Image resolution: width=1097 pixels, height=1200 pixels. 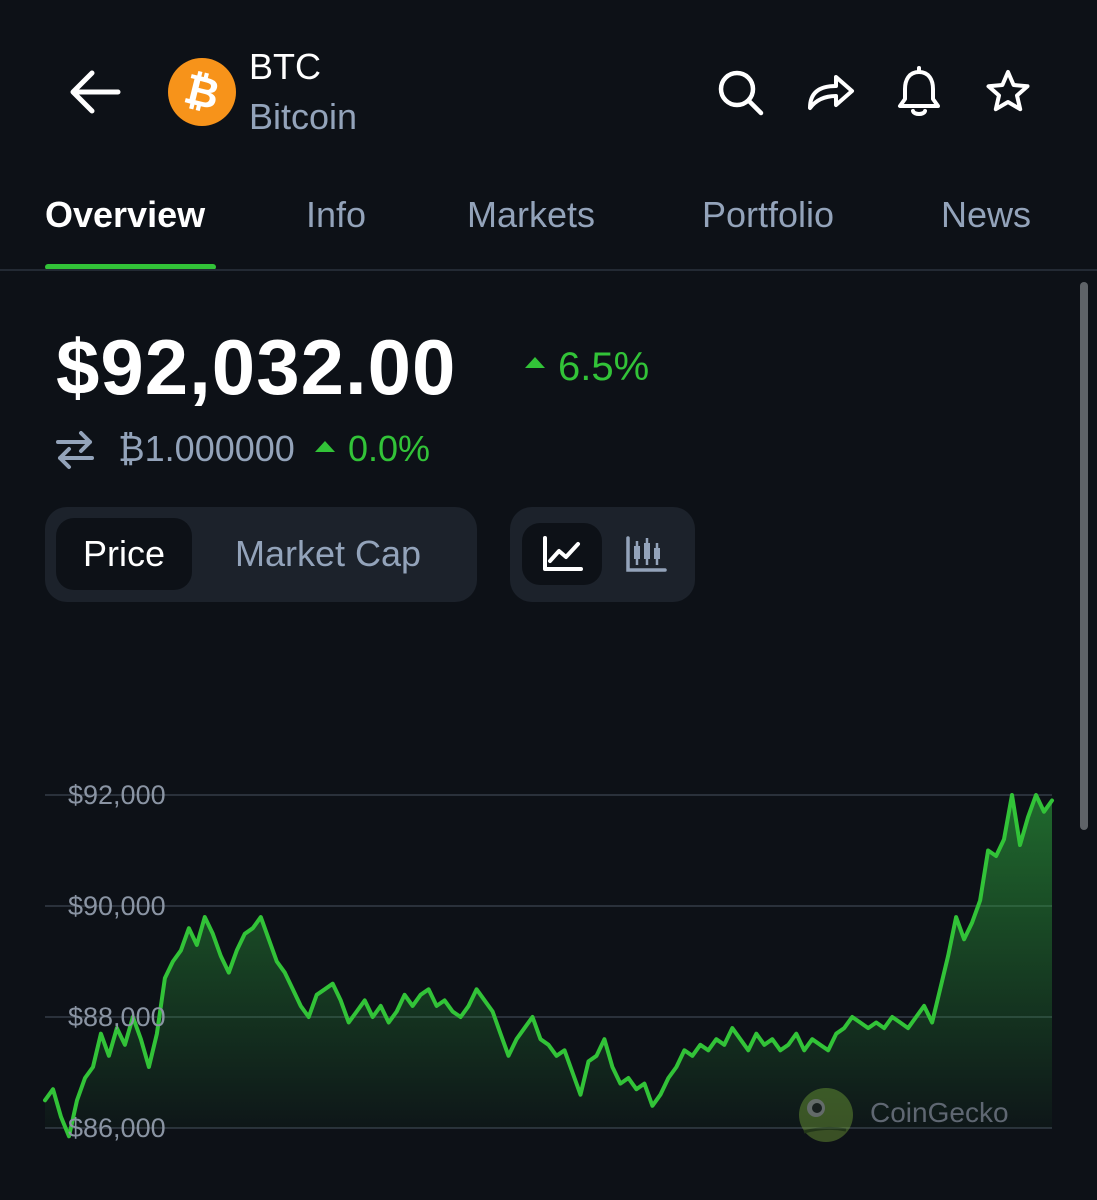 I want to click on tab-info: Info, so click(x=336, y=214).